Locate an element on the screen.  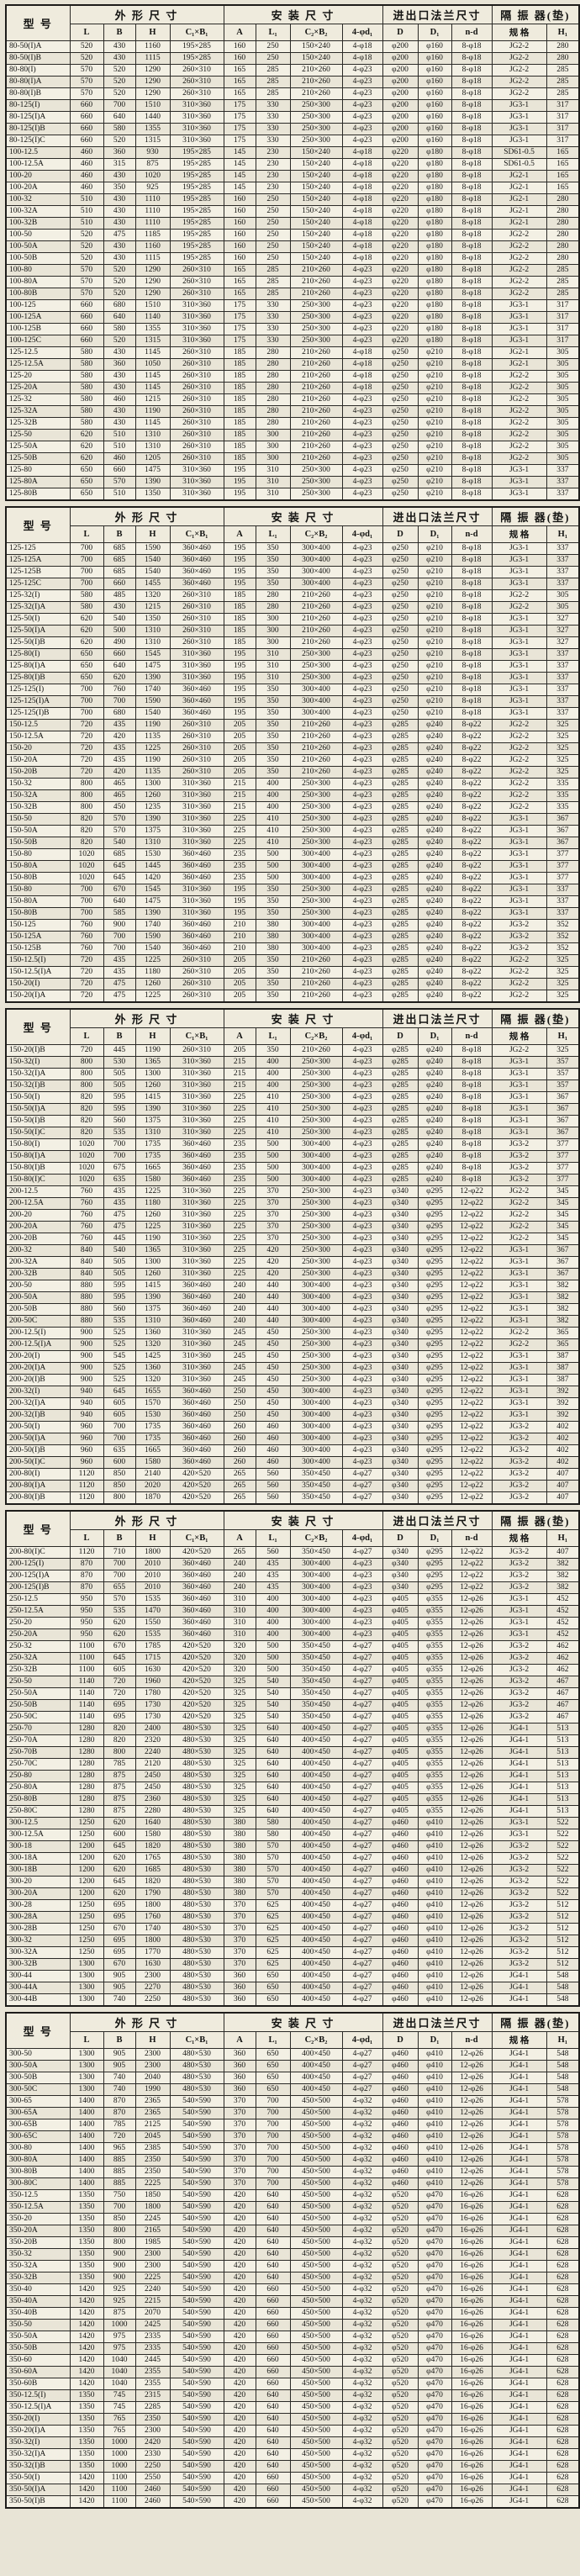
cell-h: 1590 is located at coordinates (152, 937).